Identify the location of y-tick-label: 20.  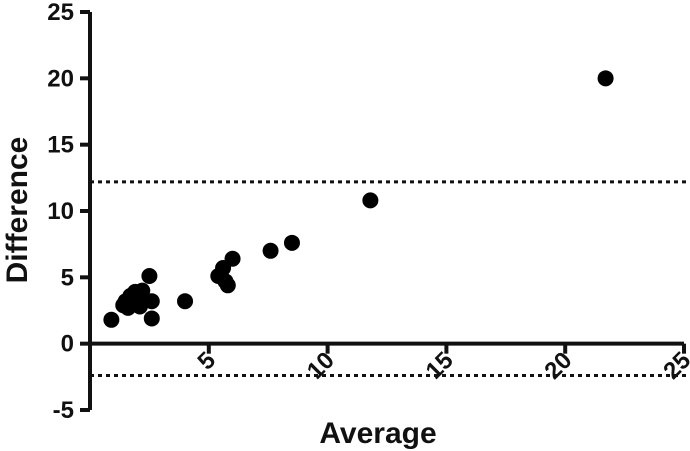
(60, 78).